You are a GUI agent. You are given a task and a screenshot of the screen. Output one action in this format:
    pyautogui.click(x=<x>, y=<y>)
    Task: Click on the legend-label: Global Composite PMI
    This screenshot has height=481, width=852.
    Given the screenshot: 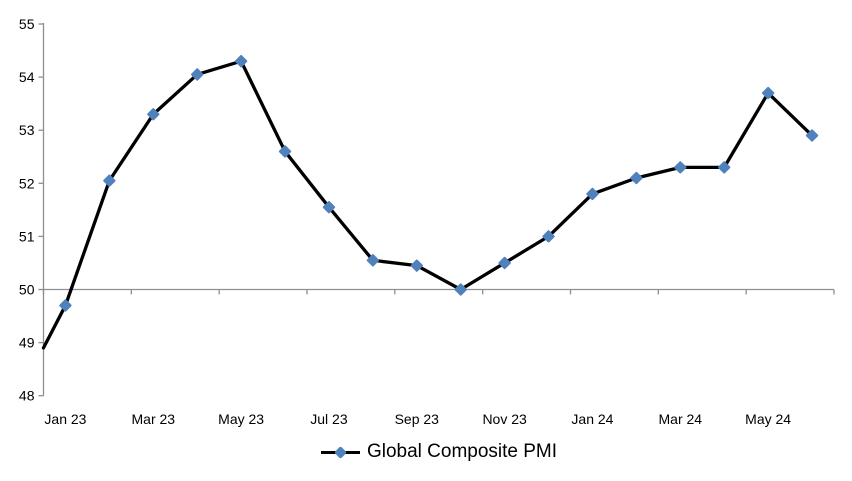 What is the action you would take?
    pyautogui.click(x=462, y=451)
    